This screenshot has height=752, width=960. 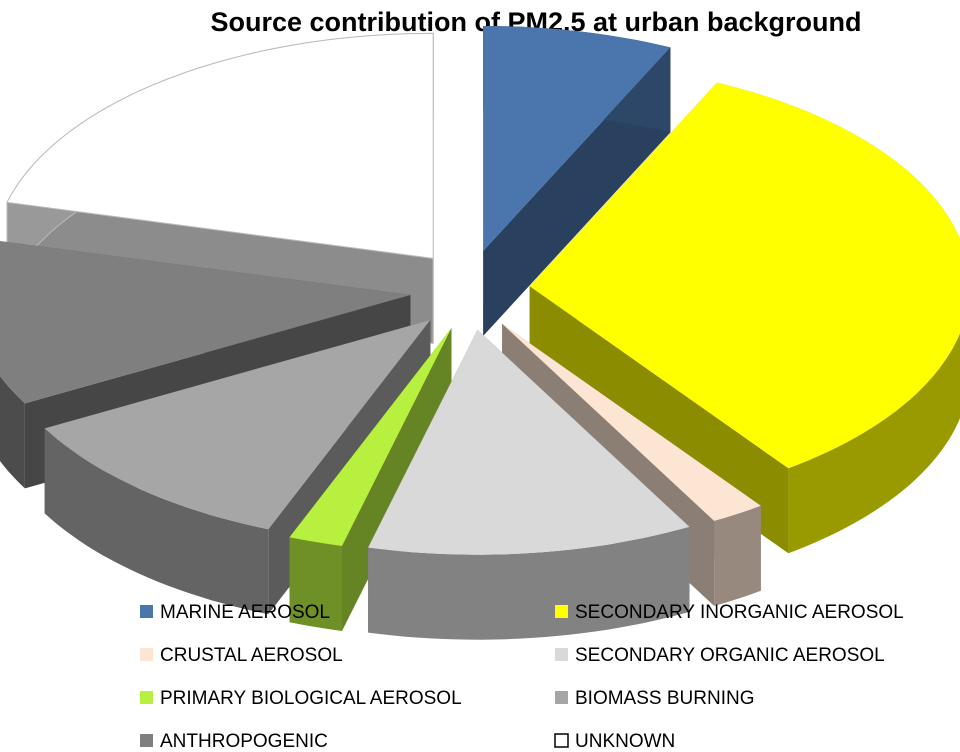 I want to click on legend-label: BIOMASS BURNING, so click(x=664, y=698).